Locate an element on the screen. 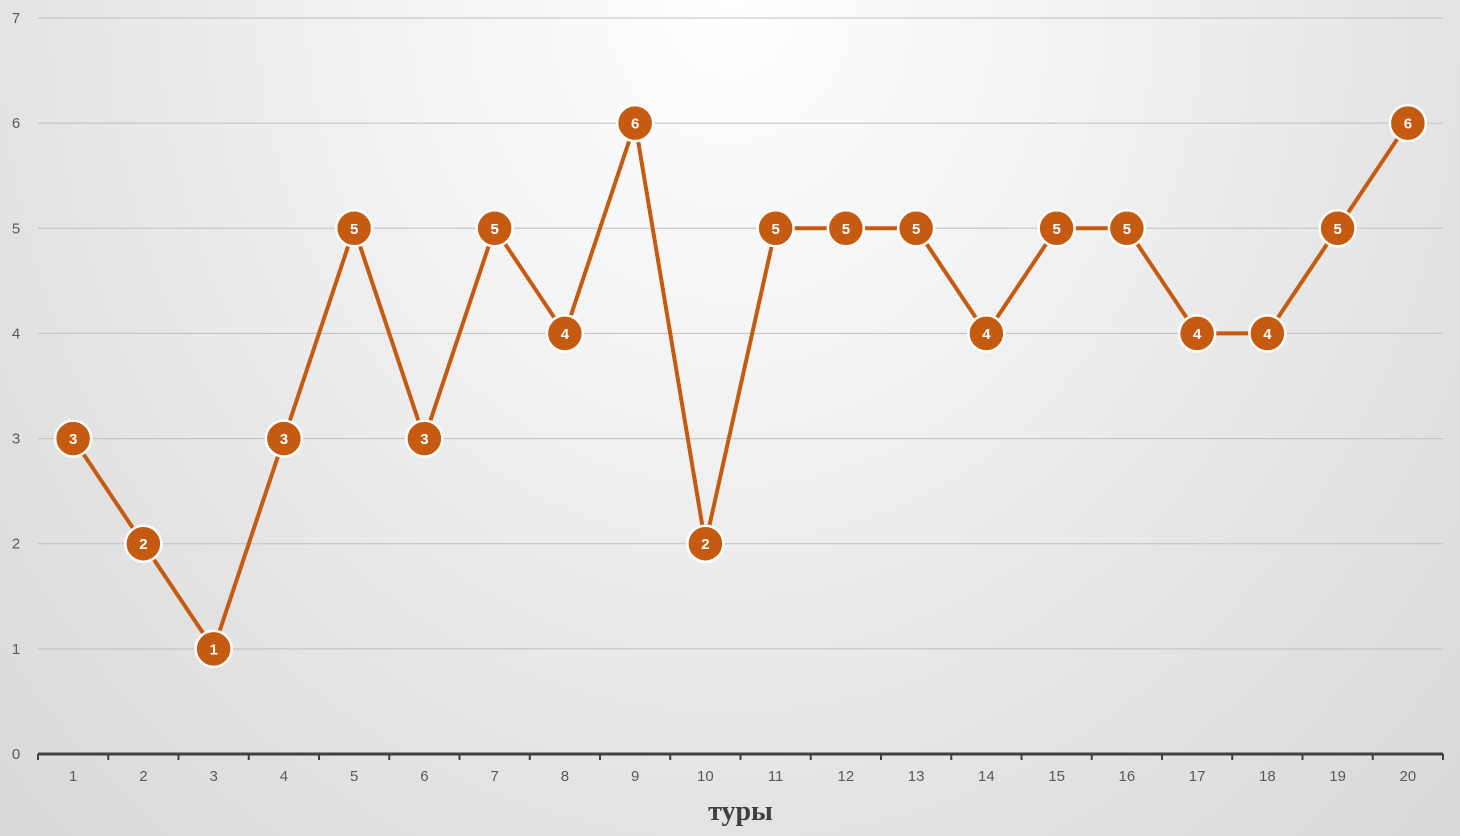 This screenshot has height=836, width=1460. x-tick-label: 8 is located at coordinates (565, 776).